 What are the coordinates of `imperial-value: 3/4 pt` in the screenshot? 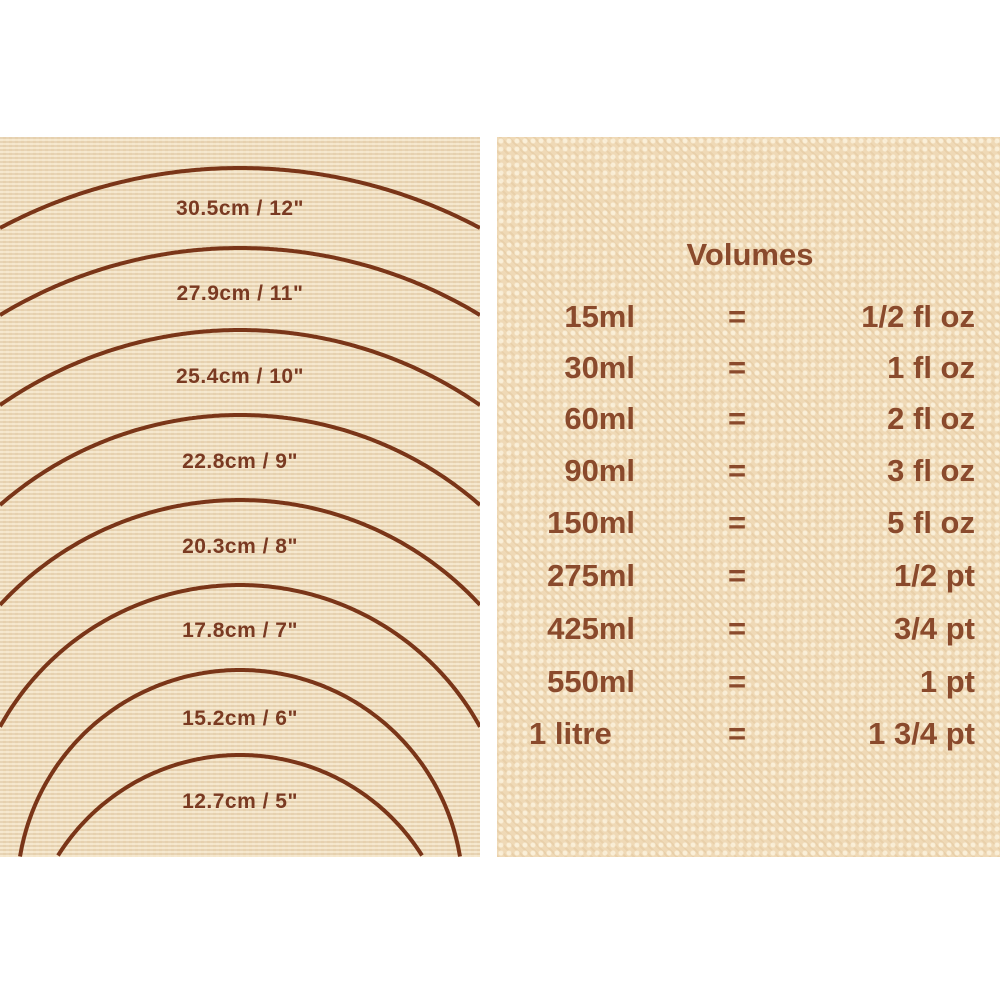 It's located at (934, 628).